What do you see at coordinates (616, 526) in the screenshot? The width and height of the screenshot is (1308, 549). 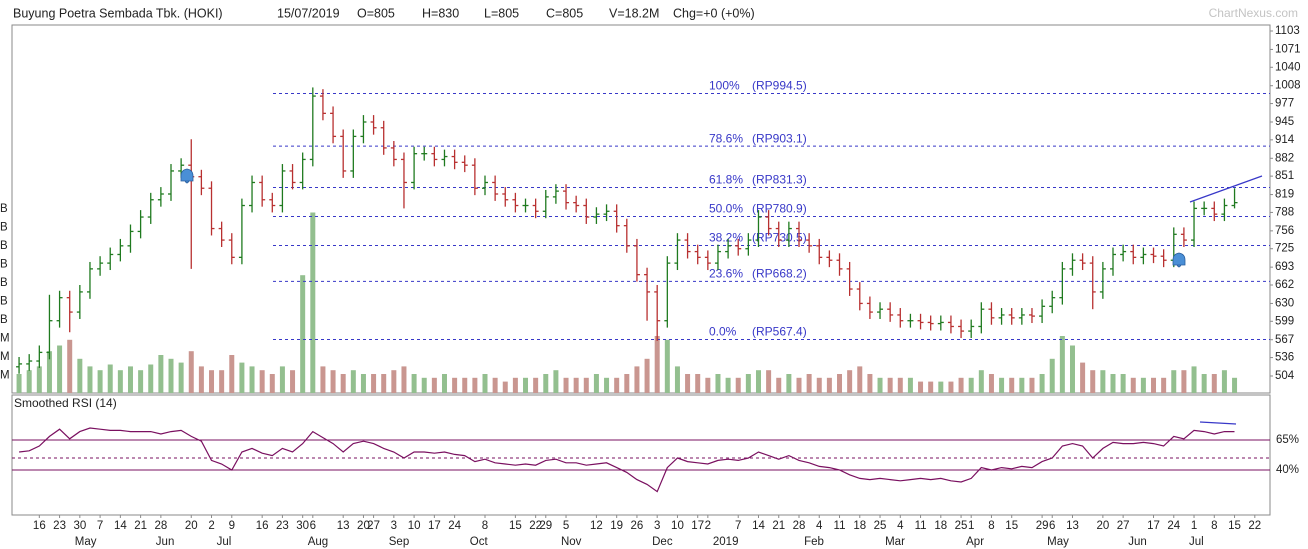 I see `x-tick-label: 19` at bounding box center [616, 526].